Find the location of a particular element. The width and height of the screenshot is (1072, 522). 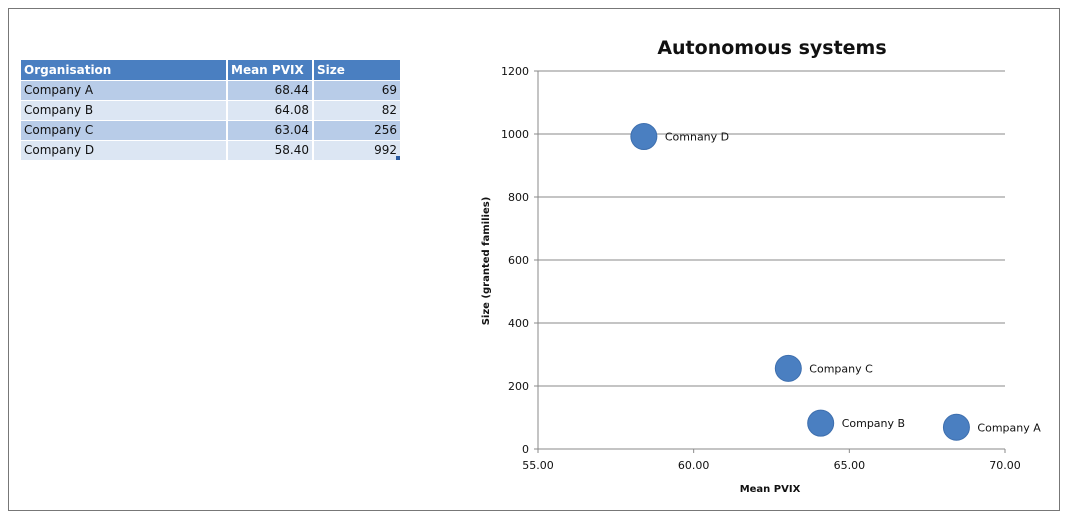

table-row: Company C 63.04 256 is located at coordinates (211, 130).